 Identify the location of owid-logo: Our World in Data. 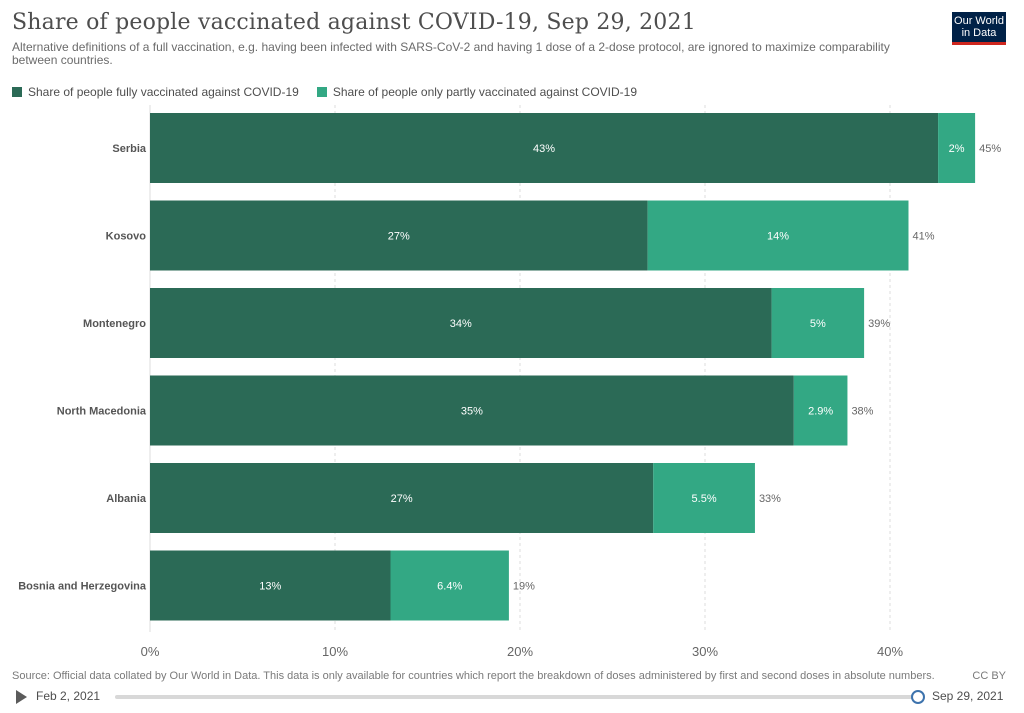
(979, 28).